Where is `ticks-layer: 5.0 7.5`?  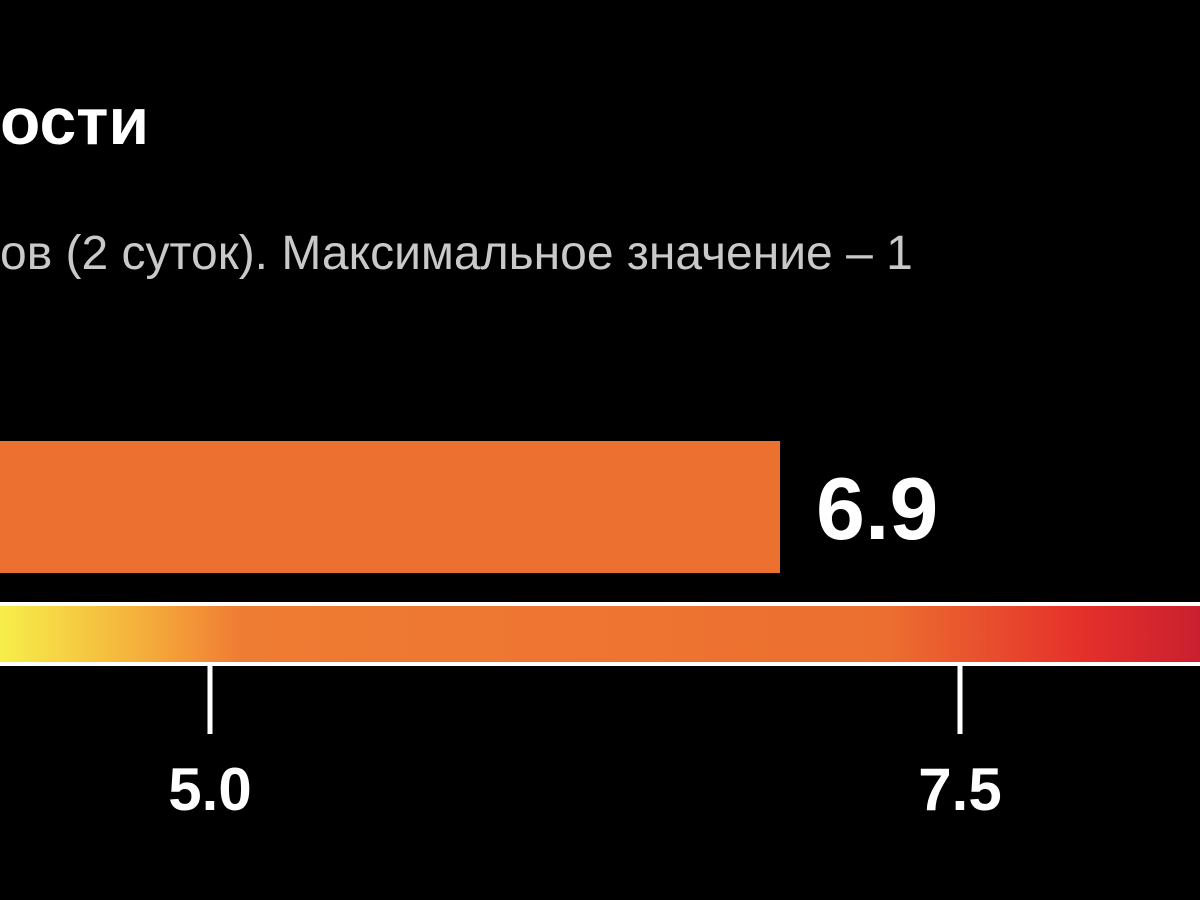 ticks-layer: 5.0 7.5 is located at coordinates (585, 744).